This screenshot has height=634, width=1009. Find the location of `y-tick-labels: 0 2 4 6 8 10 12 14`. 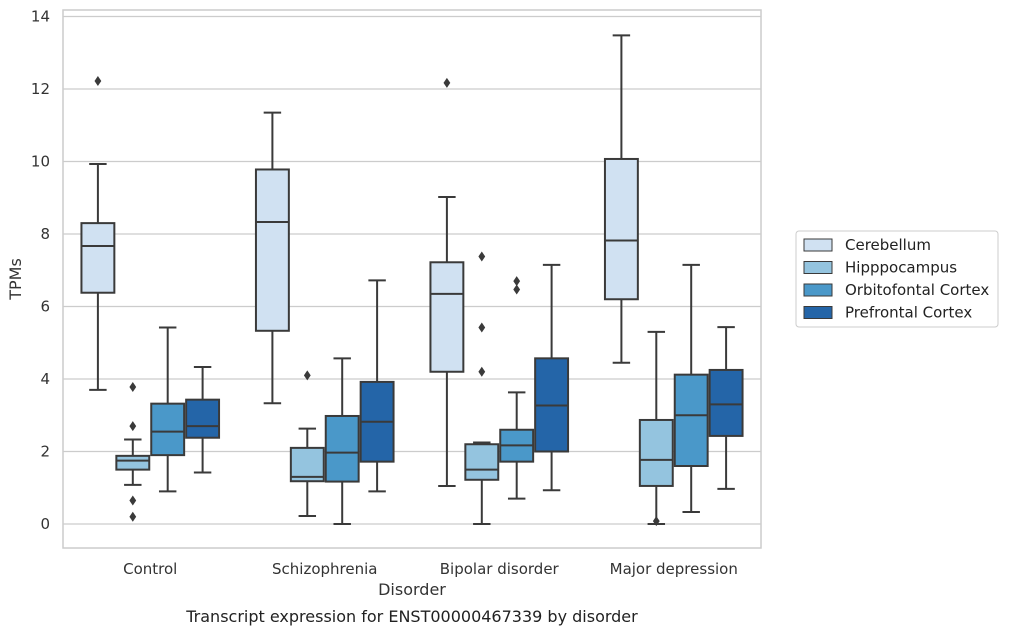

y-tick-labels: 0 2 4 6 8 10 12 14 is located at coordinates (40, 271).